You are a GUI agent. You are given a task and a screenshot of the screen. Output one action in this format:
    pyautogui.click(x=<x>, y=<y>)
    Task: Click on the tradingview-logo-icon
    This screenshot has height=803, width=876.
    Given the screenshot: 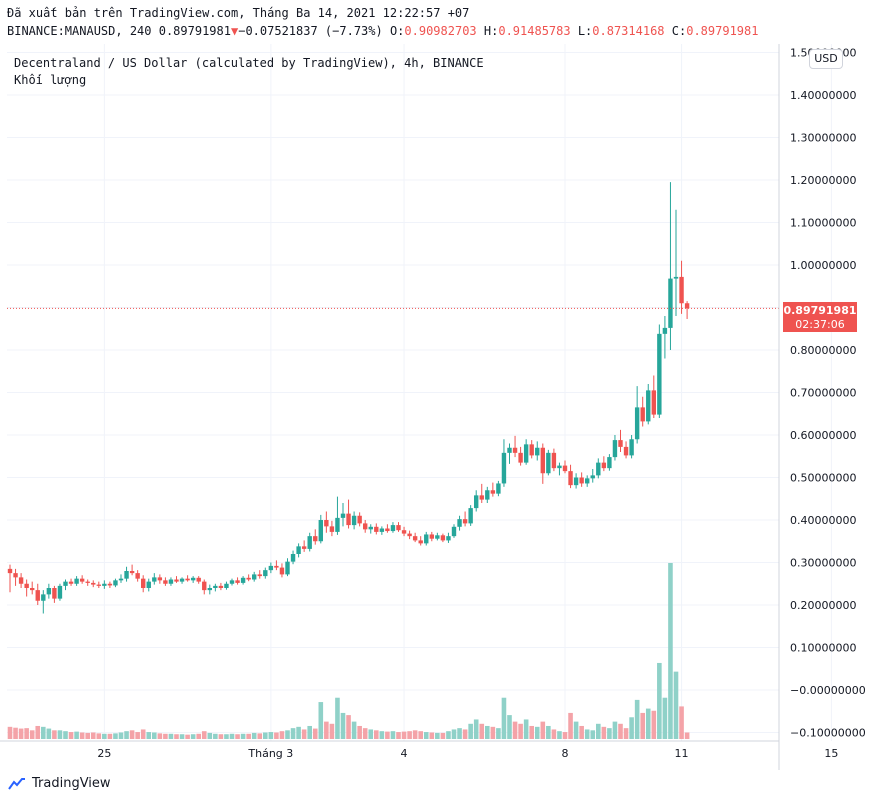 What is the action you would take?
    pyautogui.click(x=16, y=783)
    